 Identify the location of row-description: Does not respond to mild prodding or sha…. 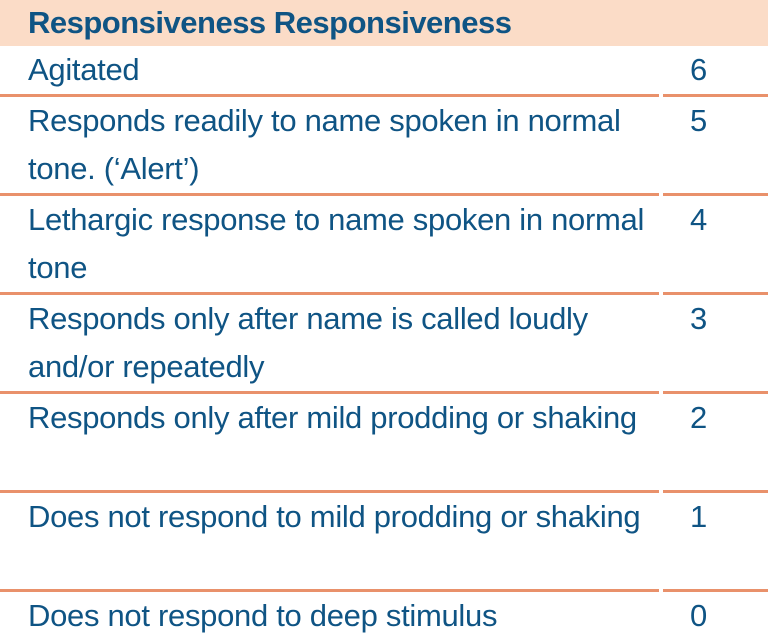
(329, 542).